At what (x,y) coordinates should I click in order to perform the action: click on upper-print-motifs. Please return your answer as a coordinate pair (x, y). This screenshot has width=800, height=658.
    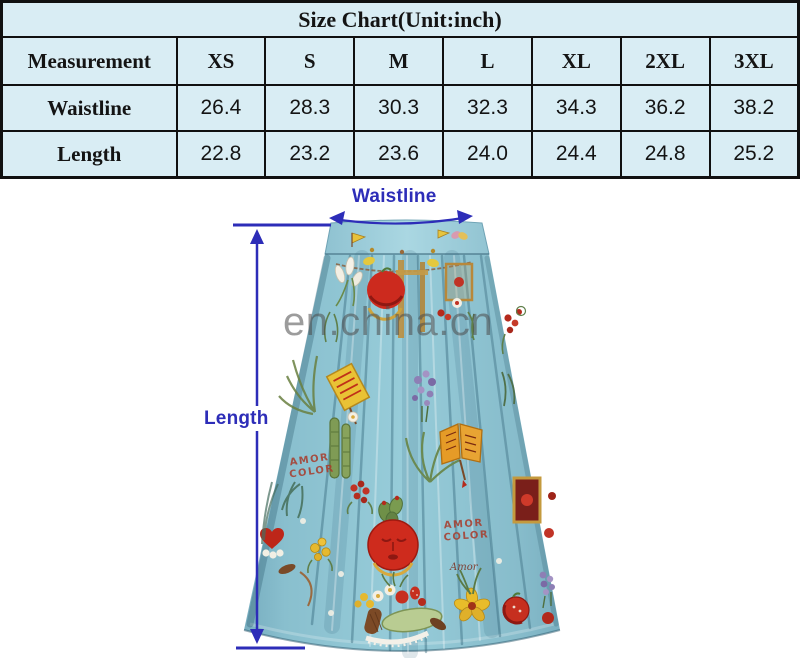
    Looking at the image, I should click on (399, 299).